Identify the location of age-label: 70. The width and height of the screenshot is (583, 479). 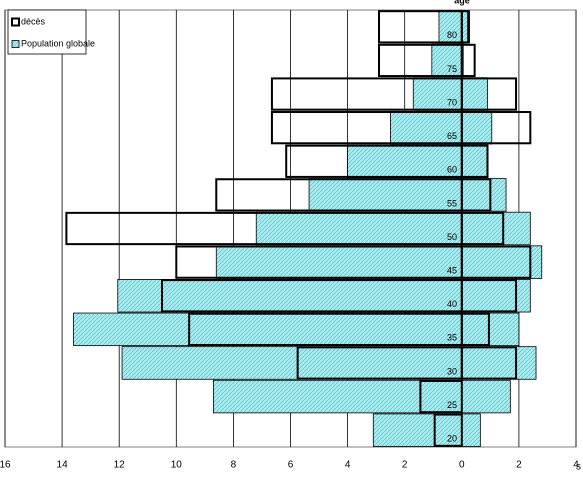
(452, 102).